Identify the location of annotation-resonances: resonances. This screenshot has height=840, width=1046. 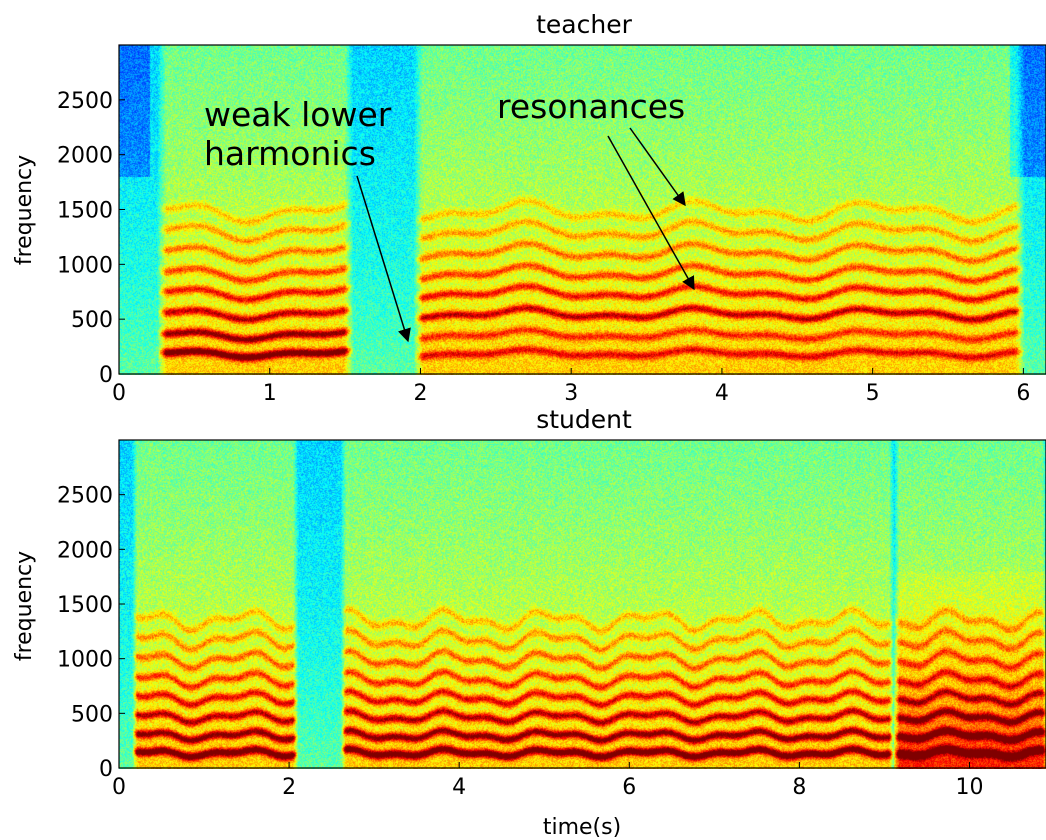
(596, 189).